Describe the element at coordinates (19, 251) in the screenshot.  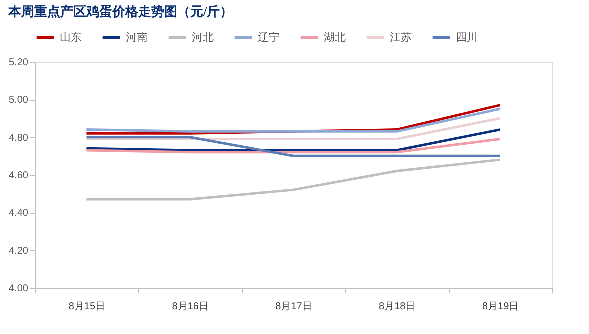
I see `y-tick-label: 4.20` at that location.